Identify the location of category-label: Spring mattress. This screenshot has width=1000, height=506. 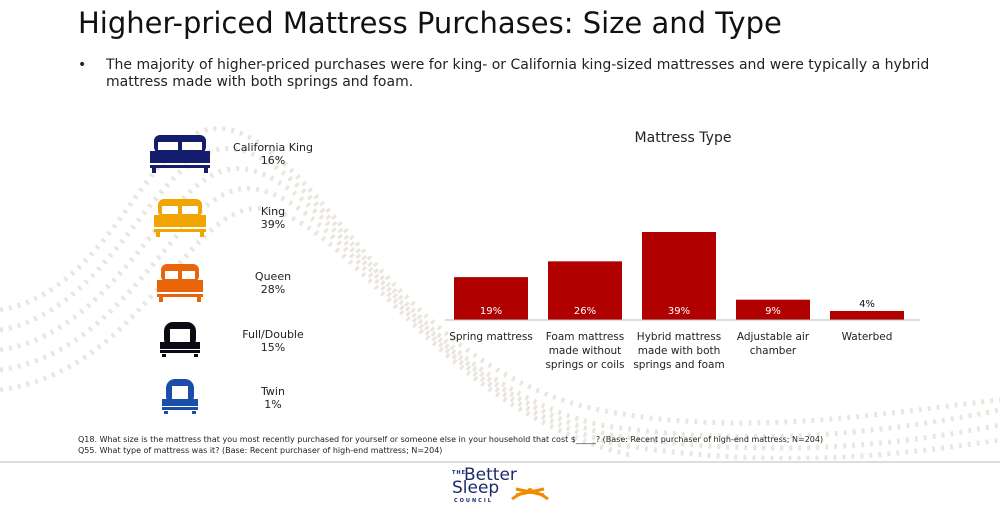
(491, 337).